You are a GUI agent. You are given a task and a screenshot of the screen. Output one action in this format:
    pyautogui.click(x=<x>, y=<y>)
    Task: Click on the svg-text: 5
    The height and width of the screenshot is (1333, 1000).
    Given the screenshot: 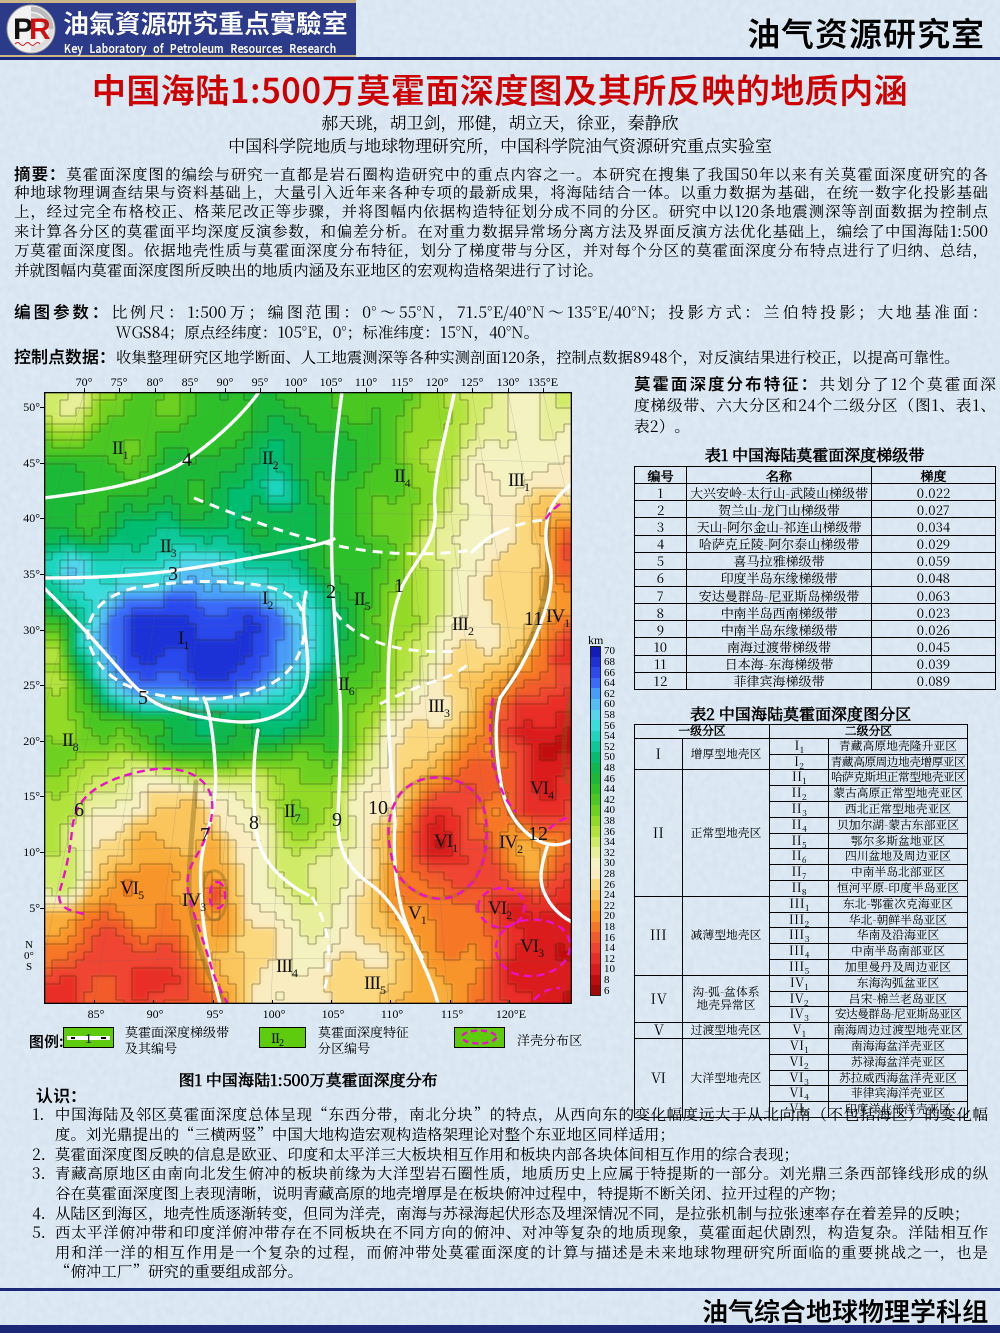 What is the action you would take?
    pyautogui.click(x=143, y=698)
    